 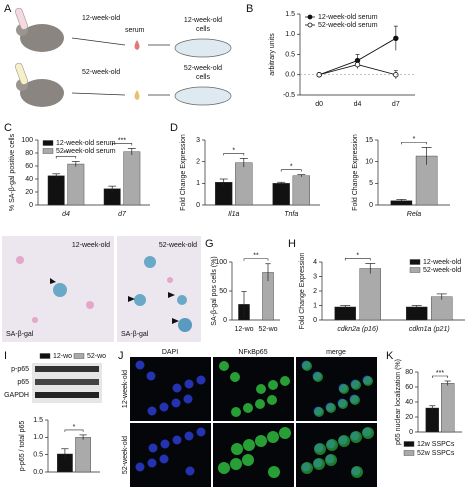 I want to click on significance: **, so click(x=256, y=256).